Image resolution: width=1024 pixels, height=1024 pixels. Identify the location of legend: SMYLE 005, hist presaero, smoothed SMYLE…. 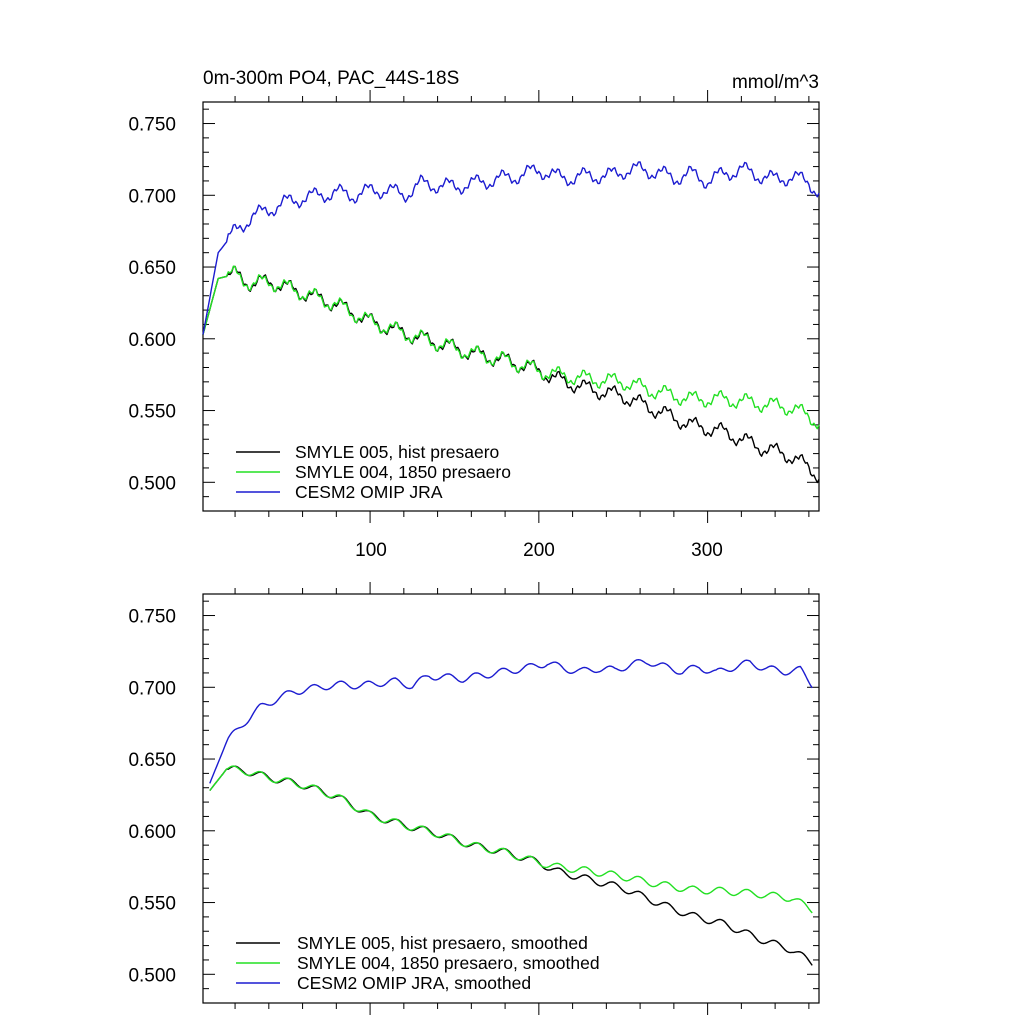
(418, 963).